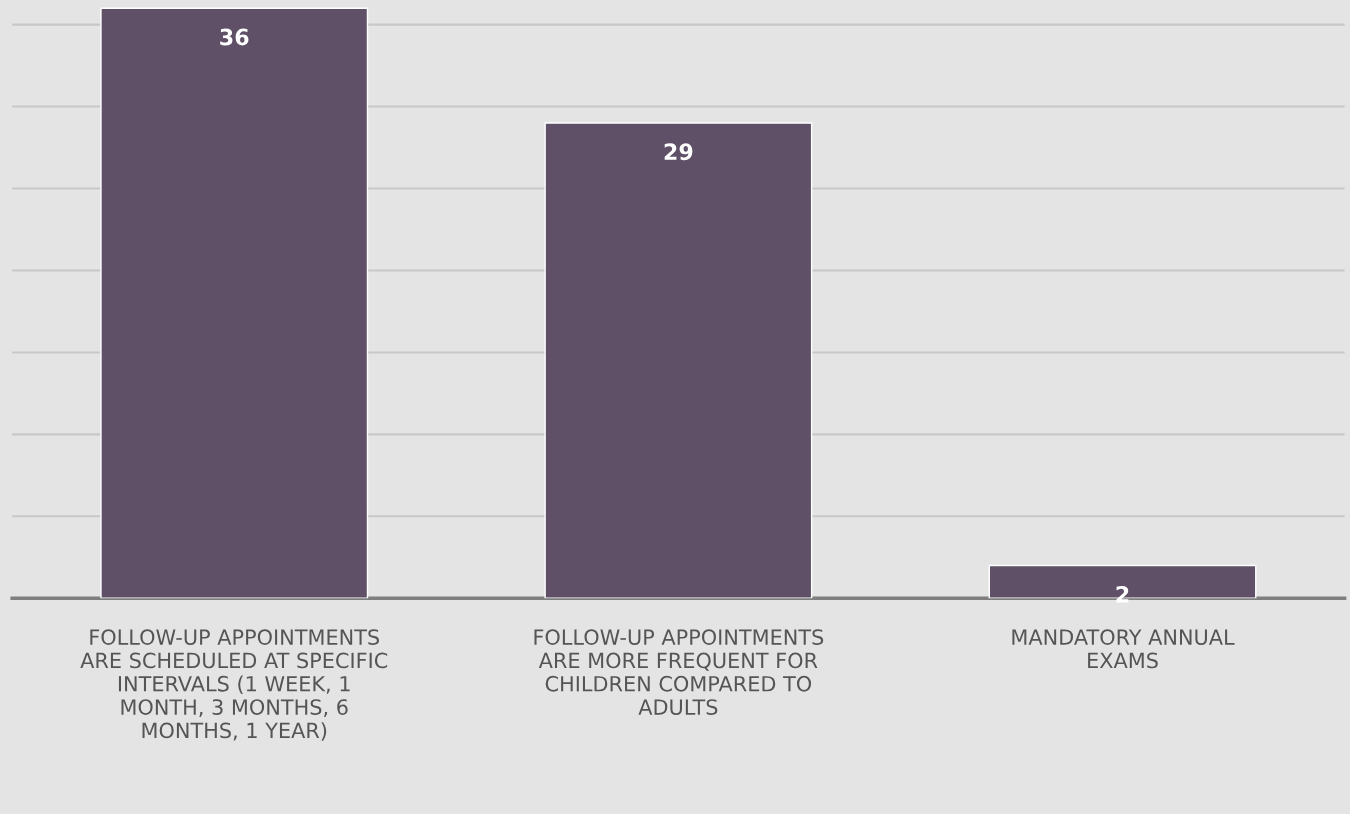 This screenshot has height=814, width=1350. Describe the element at coordinates (678, 152) in the screenshot. I see `data-label: 29` at that location.